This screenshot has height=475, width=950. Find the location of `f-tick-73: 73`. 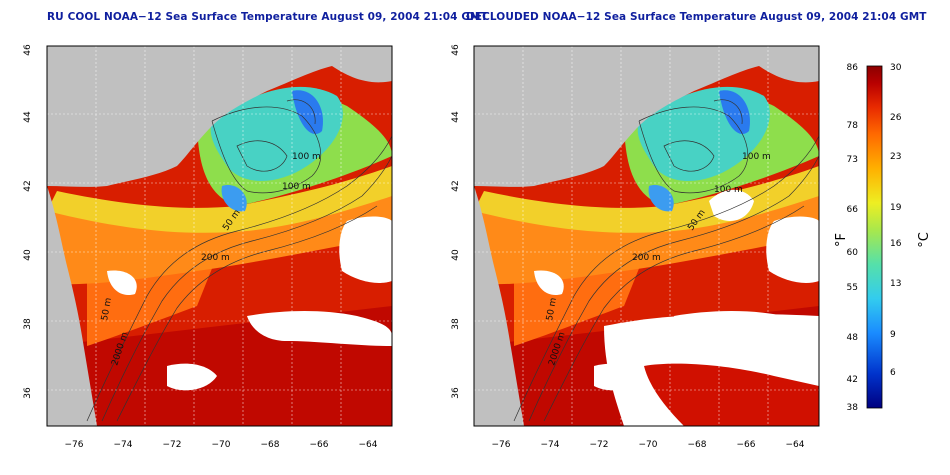

f-tick-73: 73 is located at coordinates (852, 160).